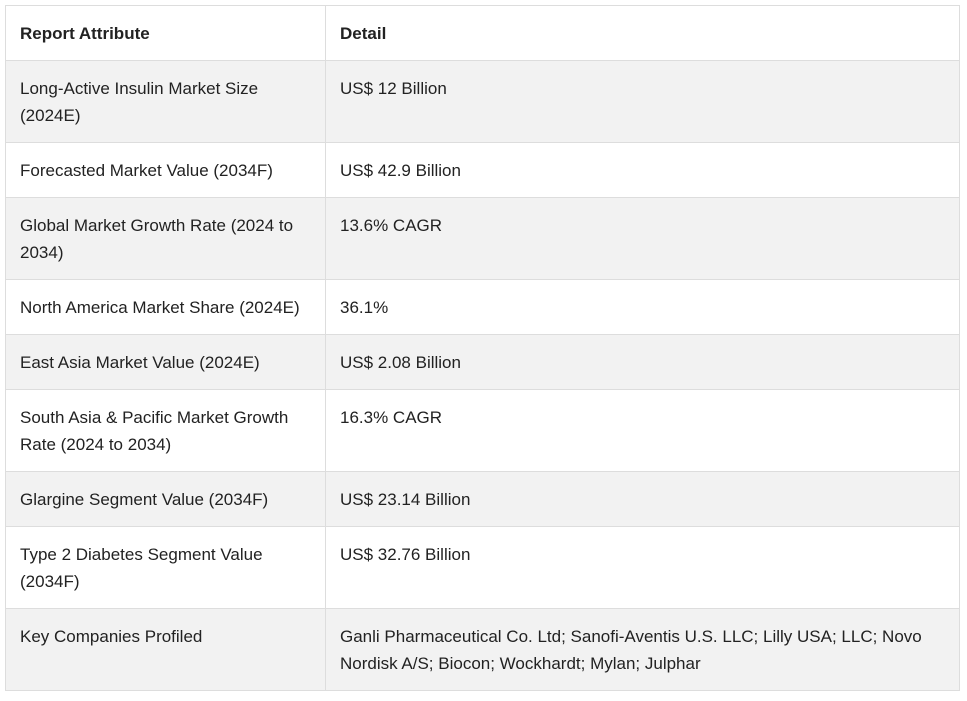  What do you see at coordinates (642, 567) in the screenshot?
I see `detail-cell: US$ 32.76 Billion` at bounding box center [642, 567].